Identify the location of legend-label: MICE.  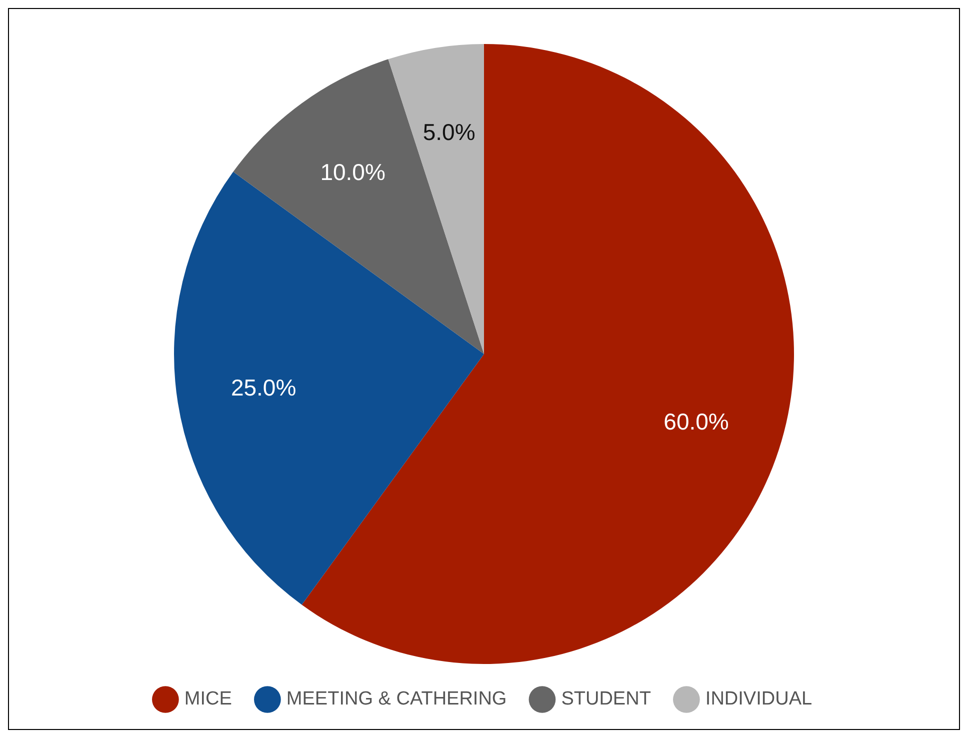
(208, 699).